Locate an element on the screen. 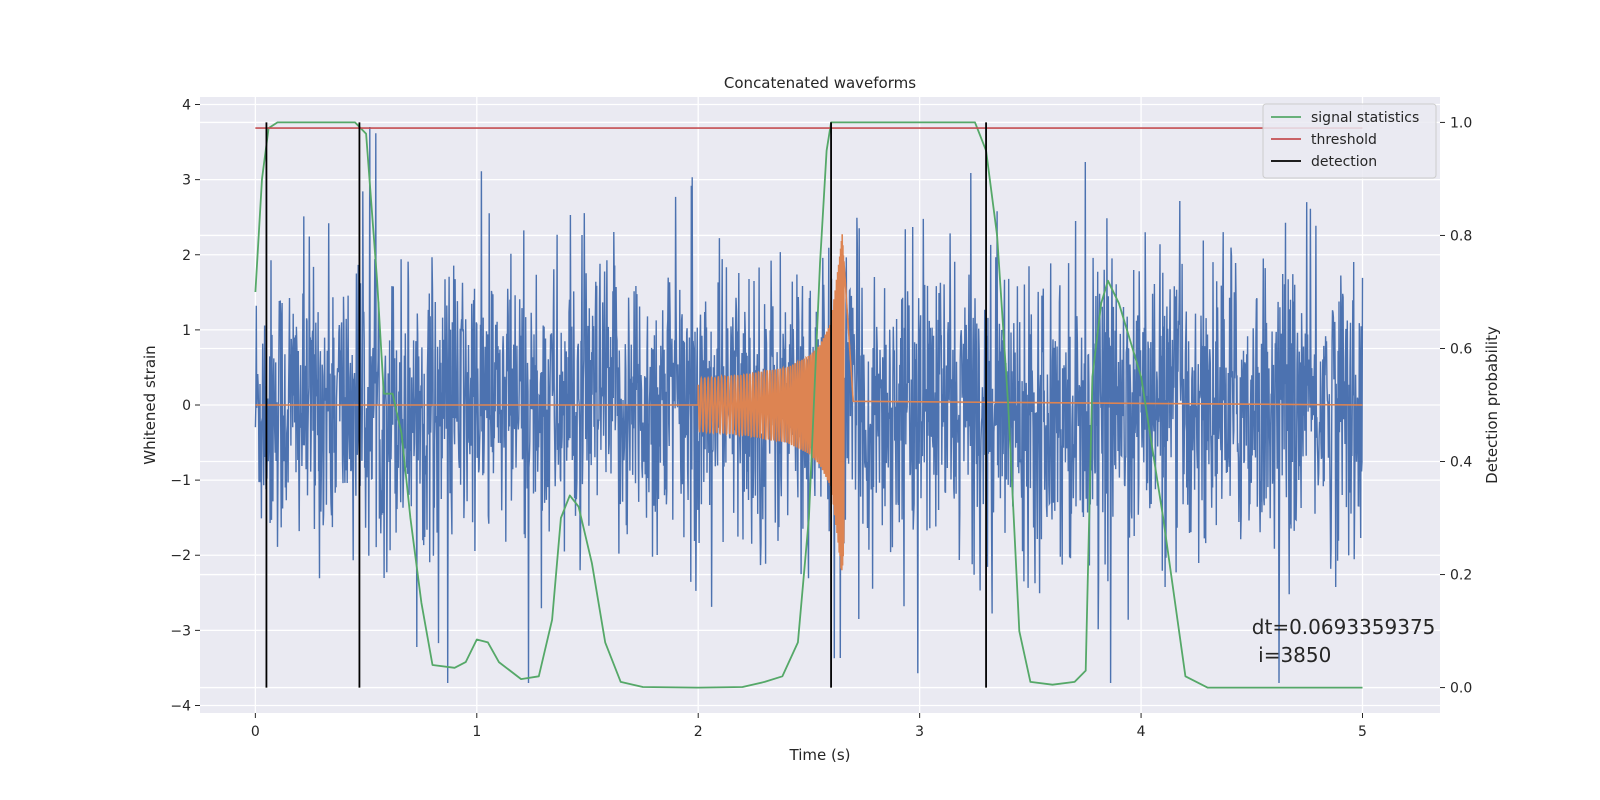 This screenshot has width=1600, height=800. y-right-tick-label: 0.0 is located at coordinates (1461, 689).